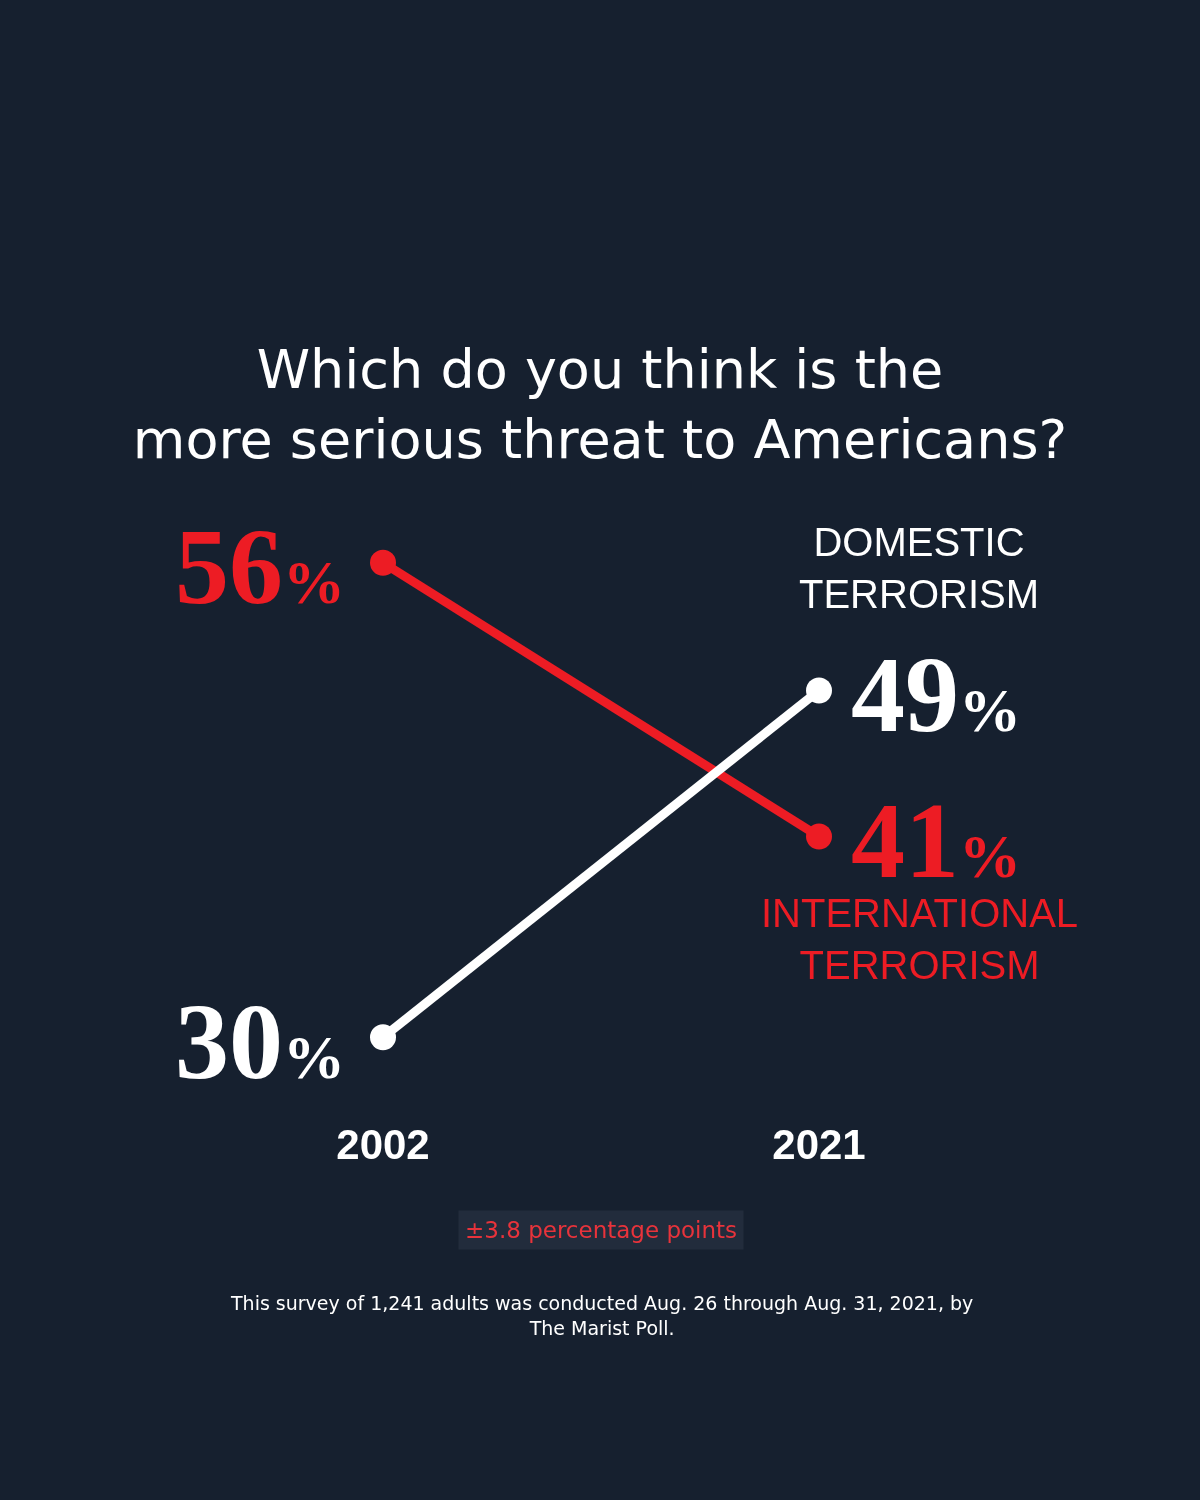  Describe the element at coordinates (601, 1230) in the screenshot. I see `text: ±3.8 percentage points` at that location.